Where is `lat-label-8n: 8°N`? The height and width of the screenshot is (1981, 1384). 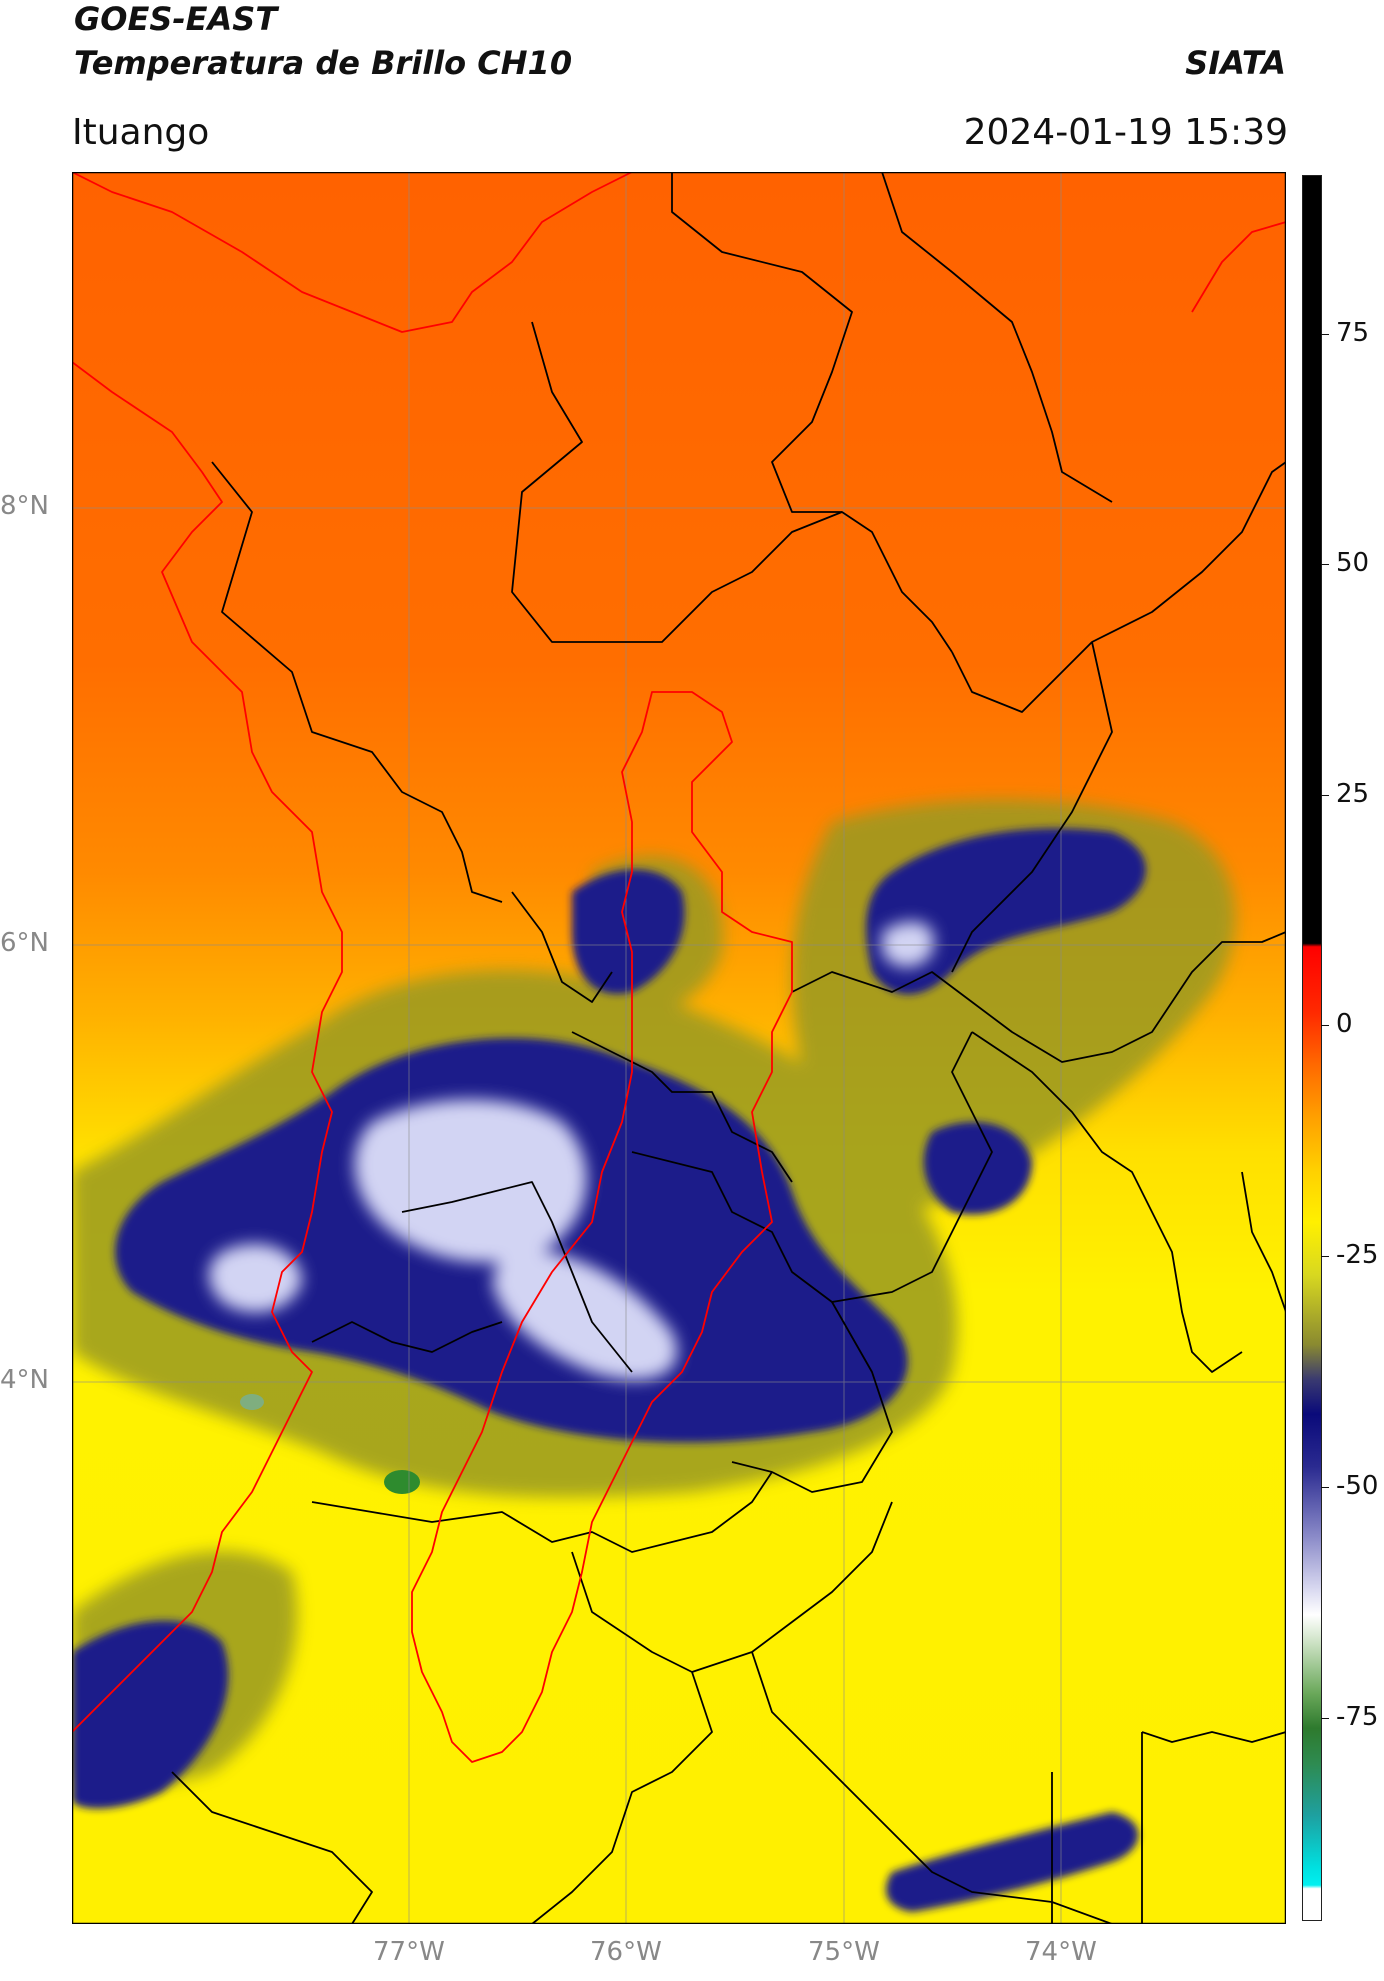
lat-label-8n: 8°N is located at coordinates (24, 506).